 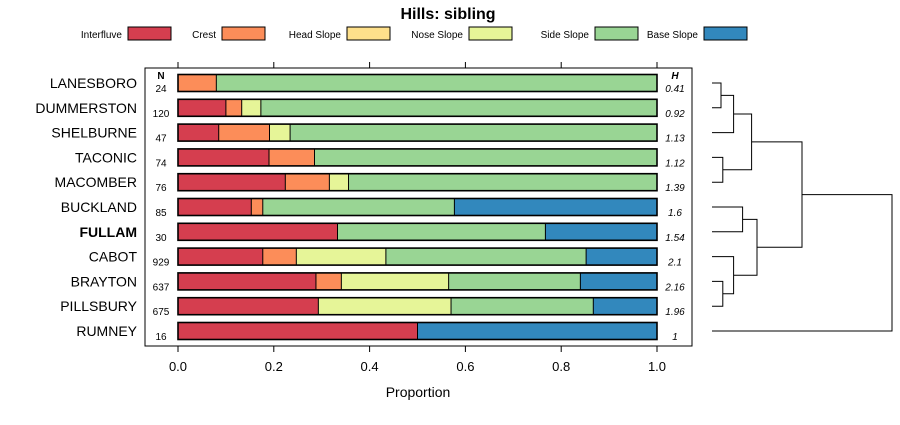 I want to click on legend-label-nose-slope: Nose Slope, so click(x=437, y=35).